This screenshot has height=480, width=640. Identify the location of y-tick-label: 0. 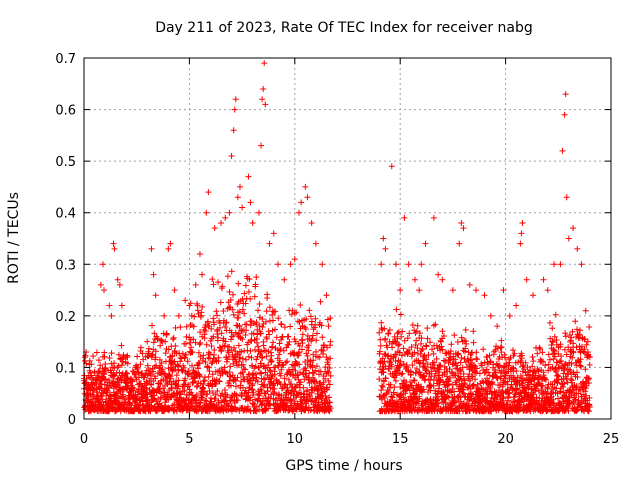
(72, 420).